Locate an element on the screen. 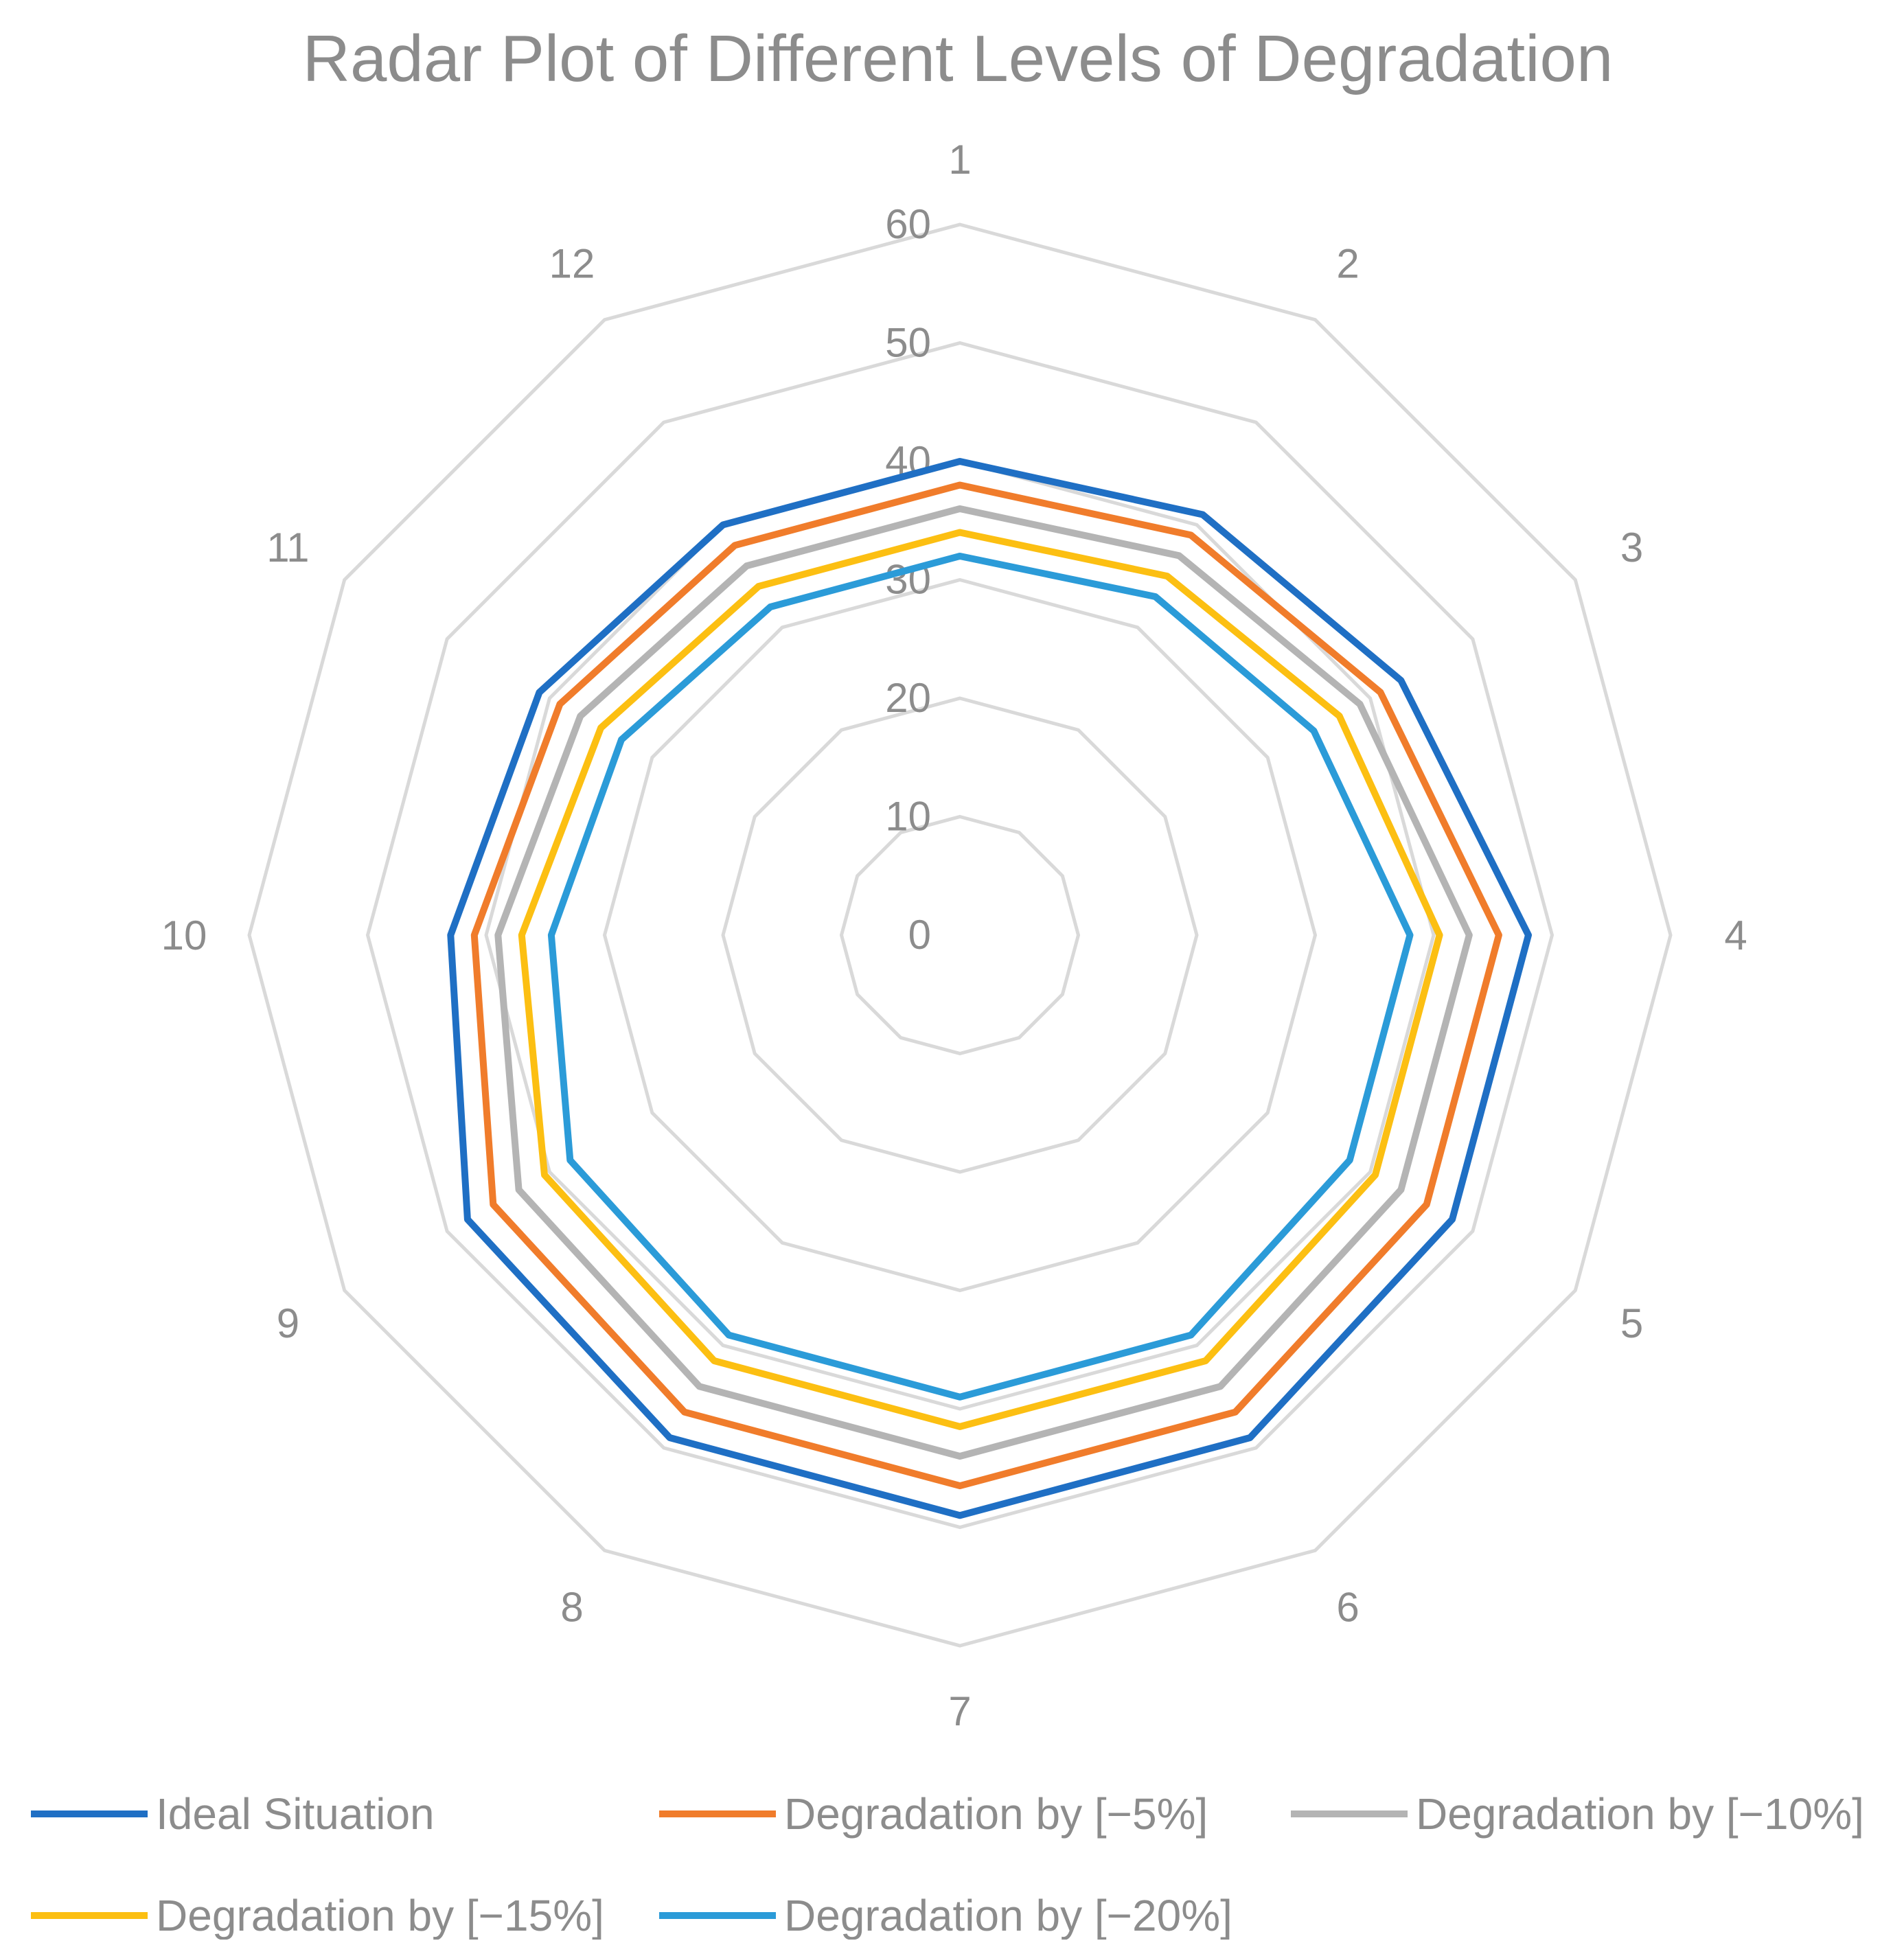 The width and height of the screenshot is (1904, 1943). axis-label-9: 9 is located at coordinates (288, 1323).